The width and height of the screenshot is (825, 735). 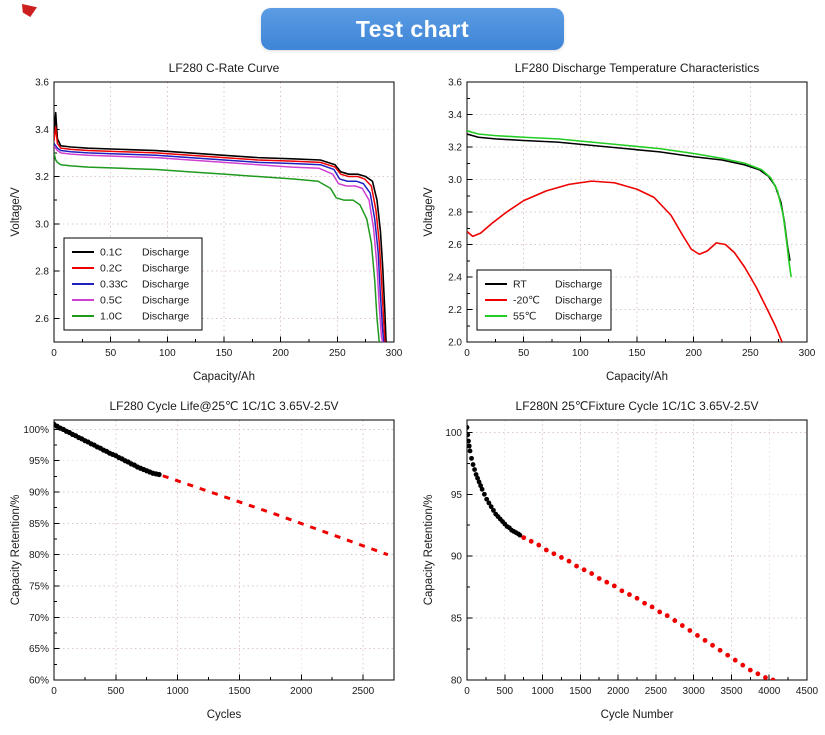 What do you see at coordinates (39, 493) in the screenshot?
I see `y-tick-label: 90%` at bounding box center [39, 493].